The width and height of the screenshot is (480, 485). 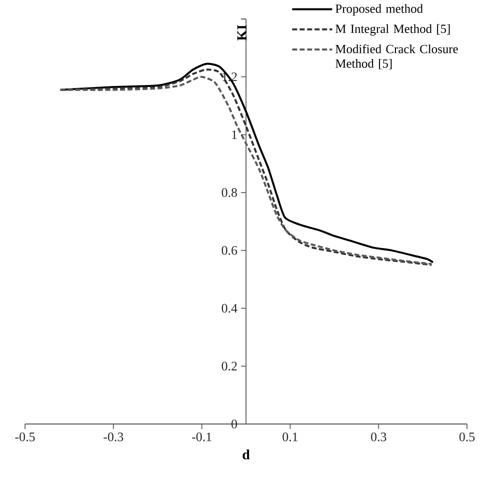 What do you see at coordinates (379, 10) in the screenshot?
I see `legend-label: Proposed method` at bounding box center [379, 10].